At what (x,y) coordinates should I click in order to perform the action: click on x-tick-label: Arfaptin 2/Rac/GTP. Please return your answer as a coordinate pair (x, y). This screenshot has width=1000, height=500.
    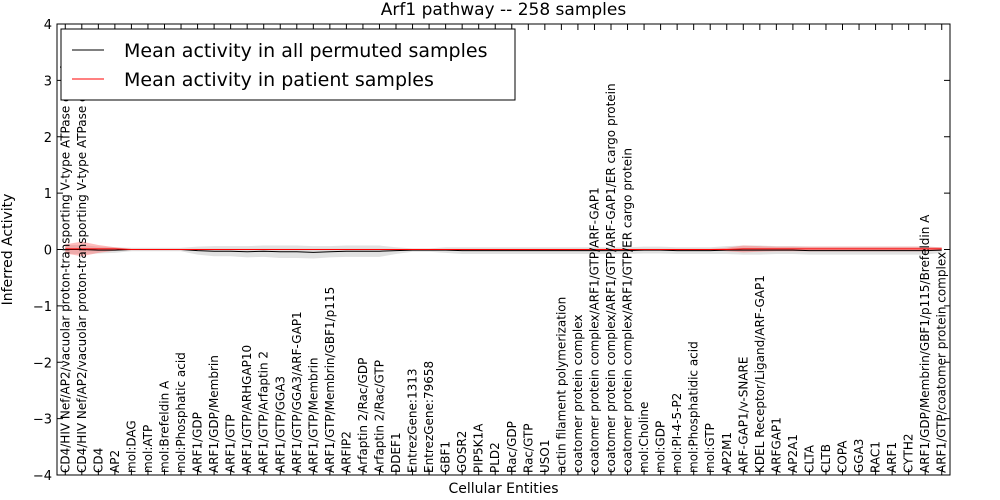
    Looking at the image, I should click on (379, 416).